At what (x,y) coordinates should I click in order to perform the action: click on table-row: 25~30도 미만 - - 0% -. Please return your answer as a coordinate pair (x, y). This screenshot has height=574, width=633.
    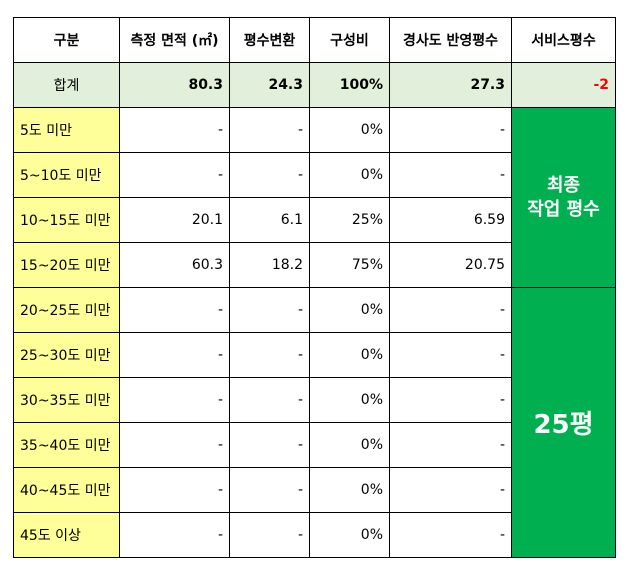
    Looking at the image, I should click on (314, 355).